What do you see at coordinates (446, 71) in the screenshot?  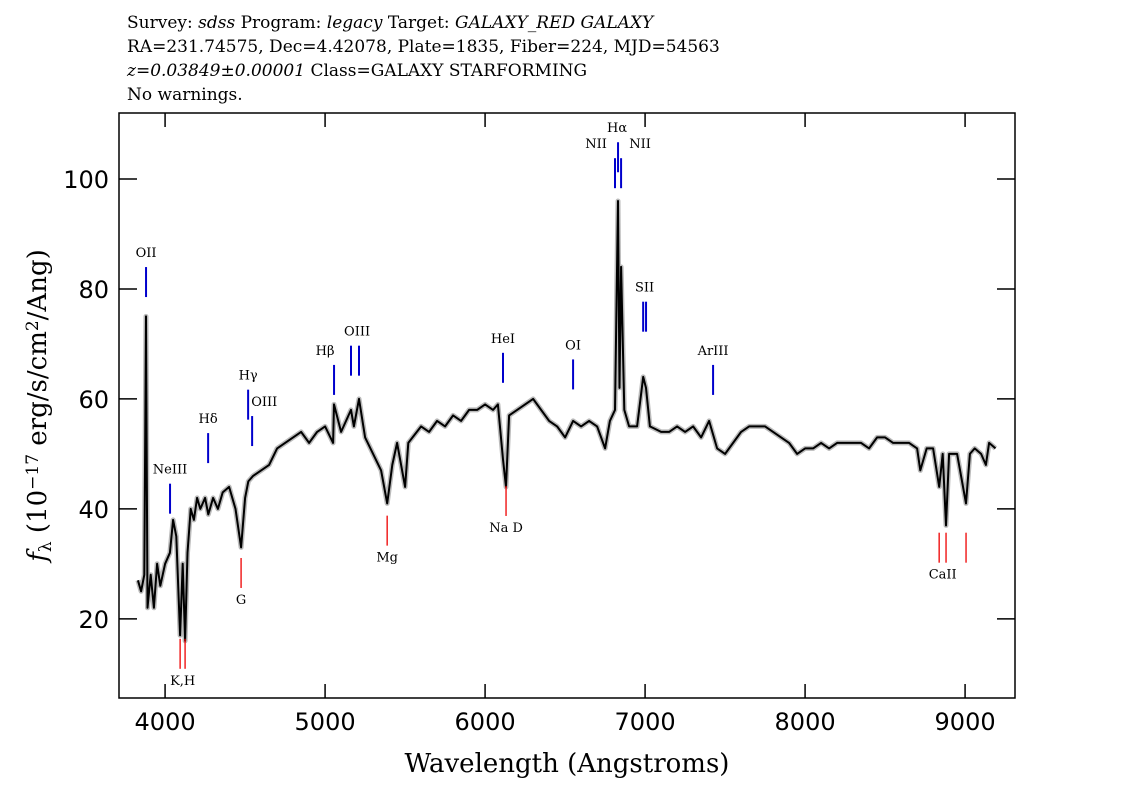 I see `header-text: Class=GALAXY STARFORMING` at bounding box center [446, 71].